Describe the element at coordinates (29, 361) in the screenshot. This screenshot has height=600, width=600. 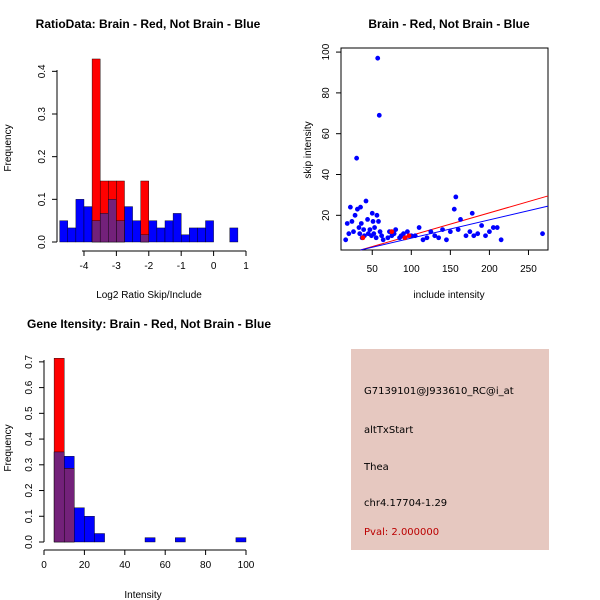
I see `gene-y-tick-label-7: 0.7` at that location.